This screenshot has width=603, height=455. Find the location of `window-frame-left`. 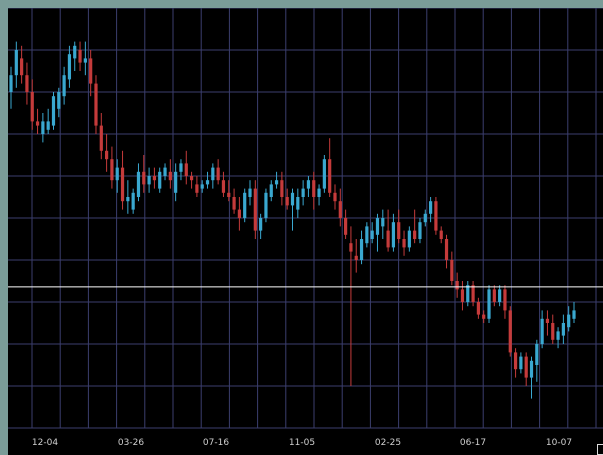

window-frame-left is located at coordinates (4, 227).